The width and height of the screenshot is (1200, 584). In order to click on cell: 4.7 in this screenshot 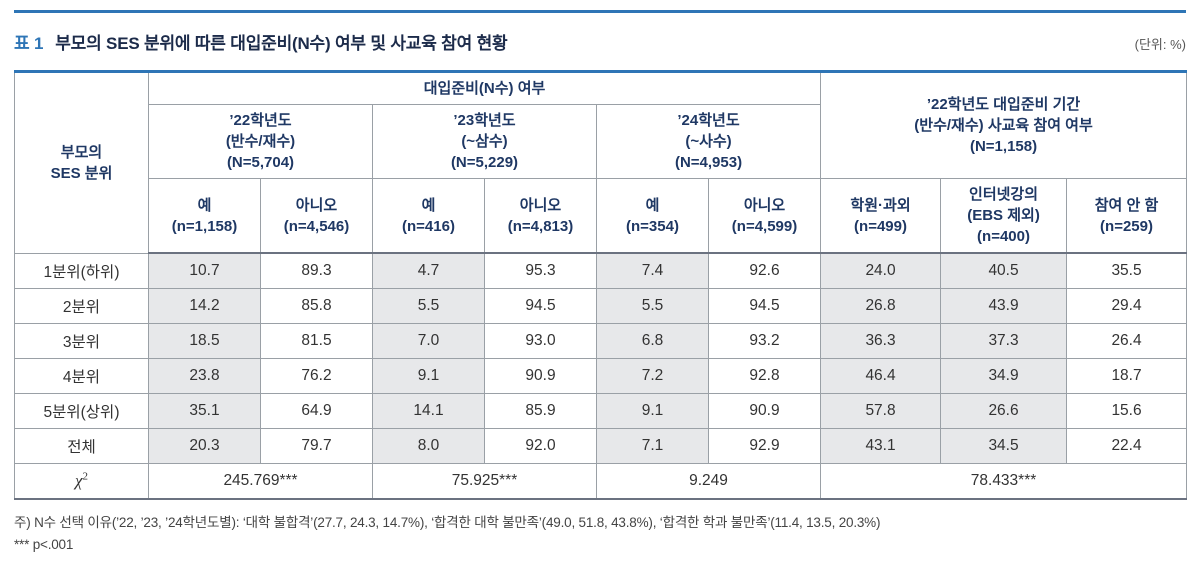, I will do `click(428, 270)`.